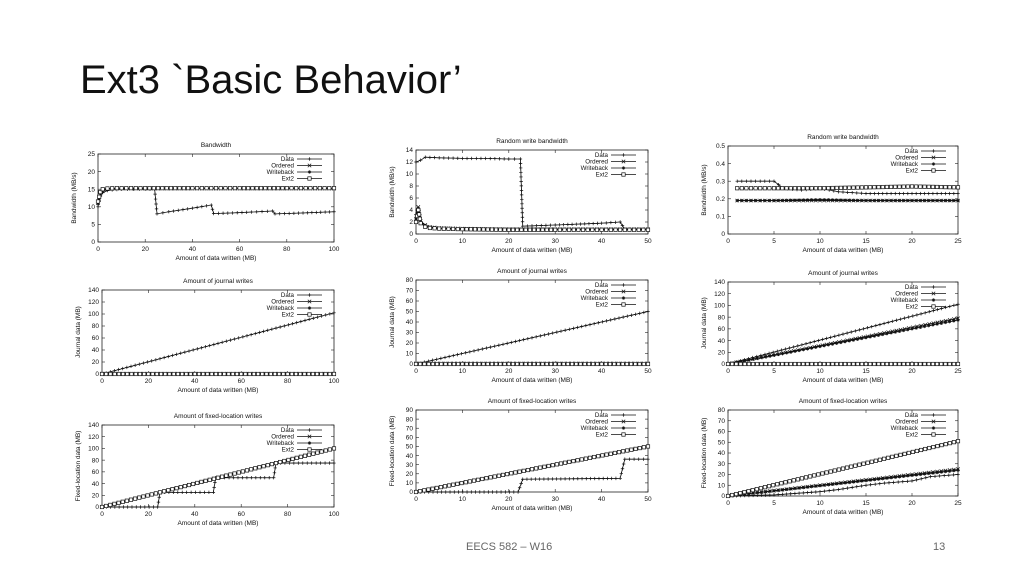 The width and height of the screenshot is (1024, 576). What do you see at coordinates (410, 150) in the screenshot?
I see `y-tick-label: 14` at bounding box center [410, 150].